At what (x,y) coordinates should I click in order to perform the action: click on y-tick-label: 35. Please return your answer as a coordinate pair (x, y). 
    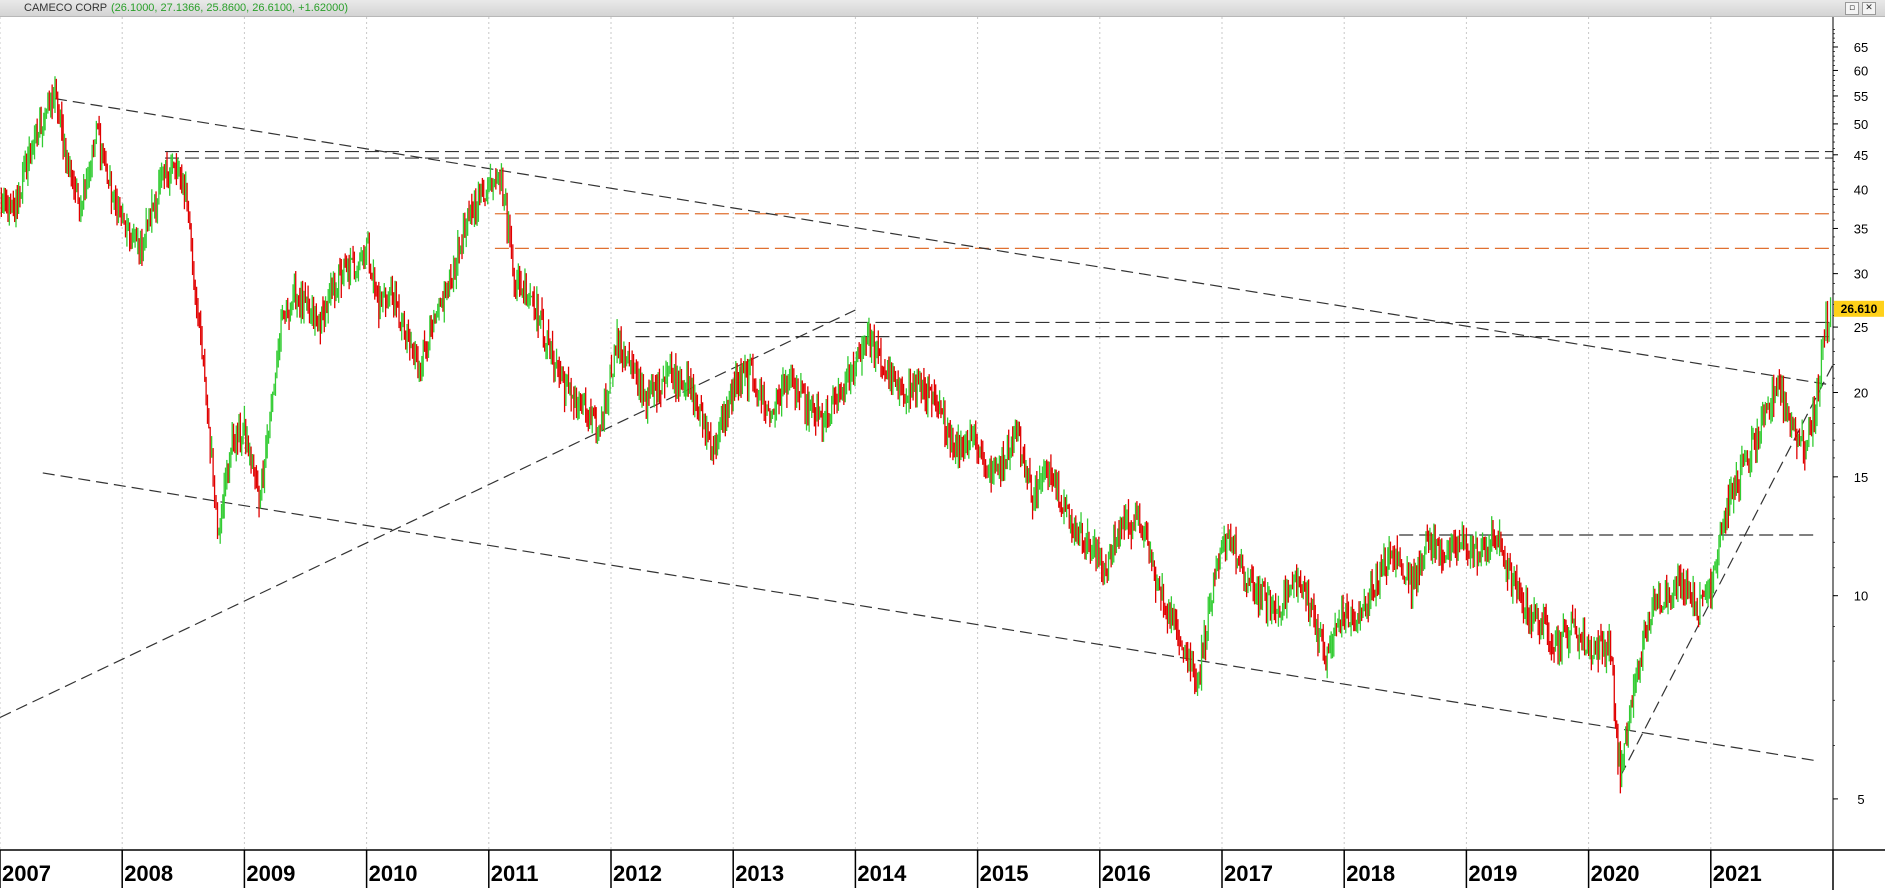
    Looking at the image, I should click on (1861, 228).